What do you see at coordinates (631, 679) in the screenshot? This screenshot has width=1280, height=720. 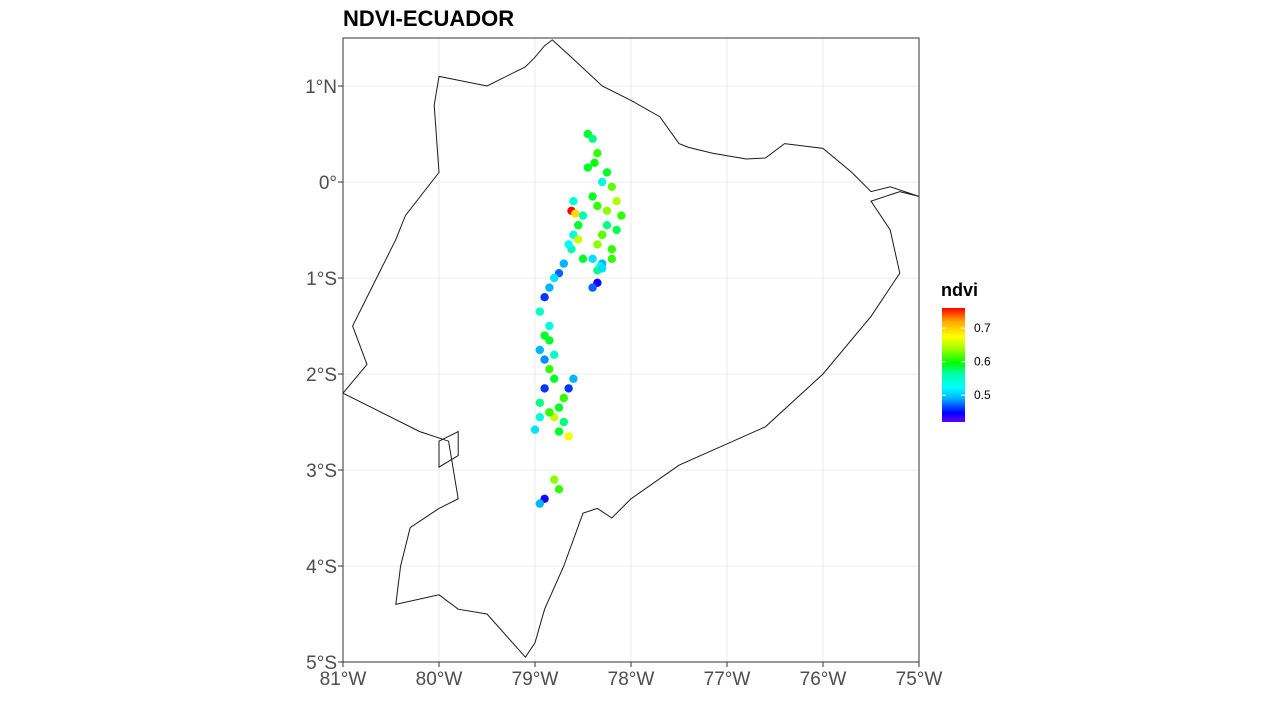 I see `x-tick-label: 78°W` at bounding box center [631, 679].